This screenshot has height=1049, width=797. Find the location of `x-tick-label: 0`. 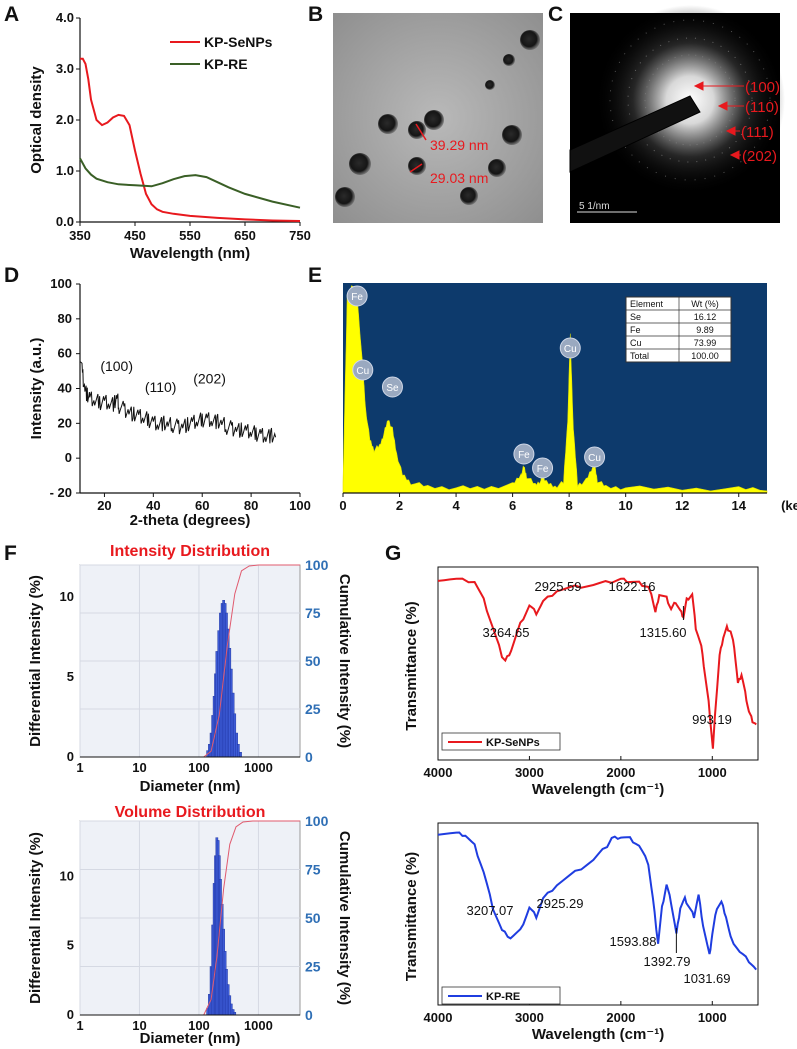

x-tick-label: 0 is located at coordinates (342, 505).